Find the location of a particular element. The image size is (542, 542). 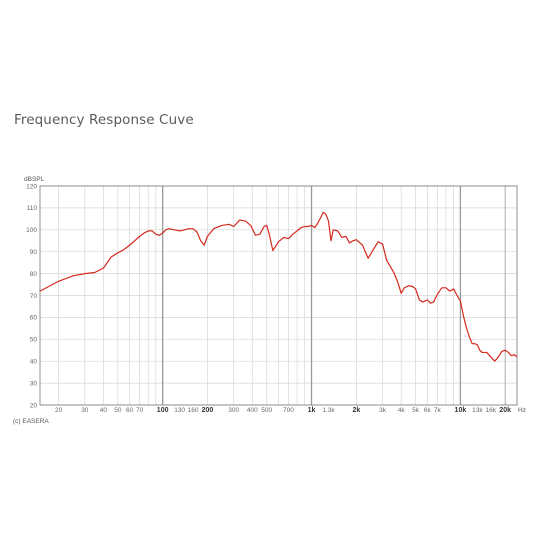

y-tick-label: 120 is located at coordinates (31, 186).